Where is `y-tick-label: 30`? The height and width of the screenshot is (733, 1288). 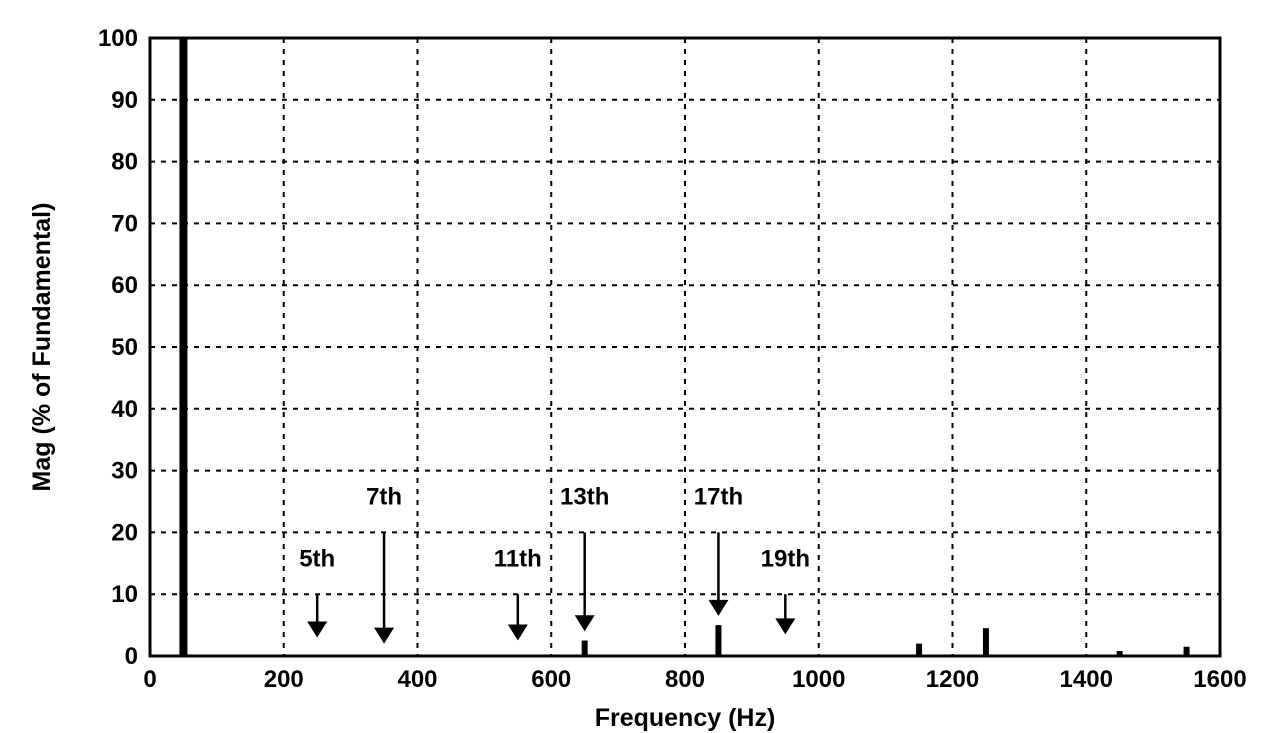 y-tick-label: 30 is located at coordinates (124, 471).